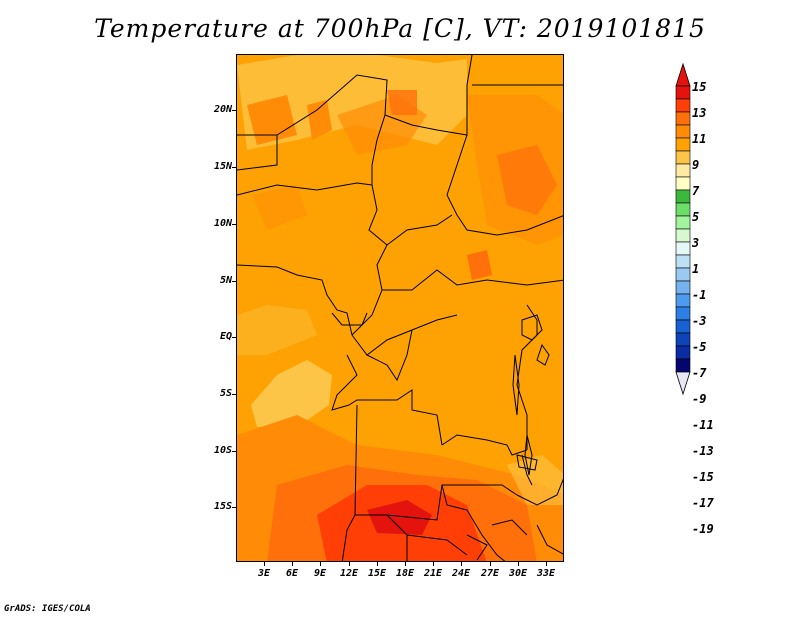 Image resolution: width=800 pixels, height=618 pixels. I want to click on colorbar-label: 13, so click(699, 113).